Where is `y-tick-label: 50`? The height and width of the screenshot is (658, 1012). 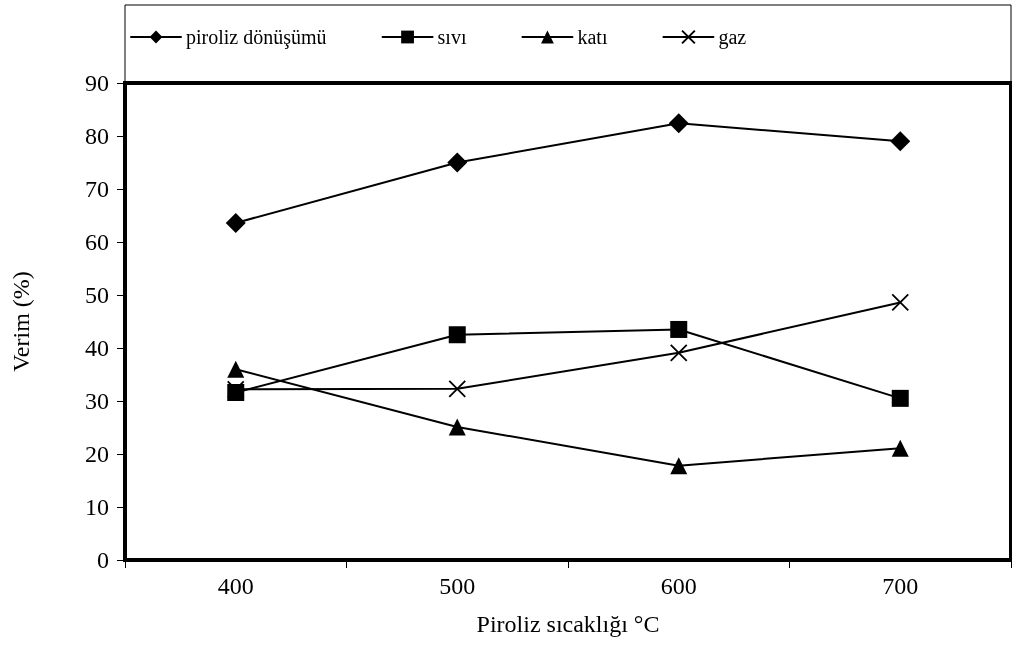 y-tick-label: 50 is located at coordinates (97, 295).